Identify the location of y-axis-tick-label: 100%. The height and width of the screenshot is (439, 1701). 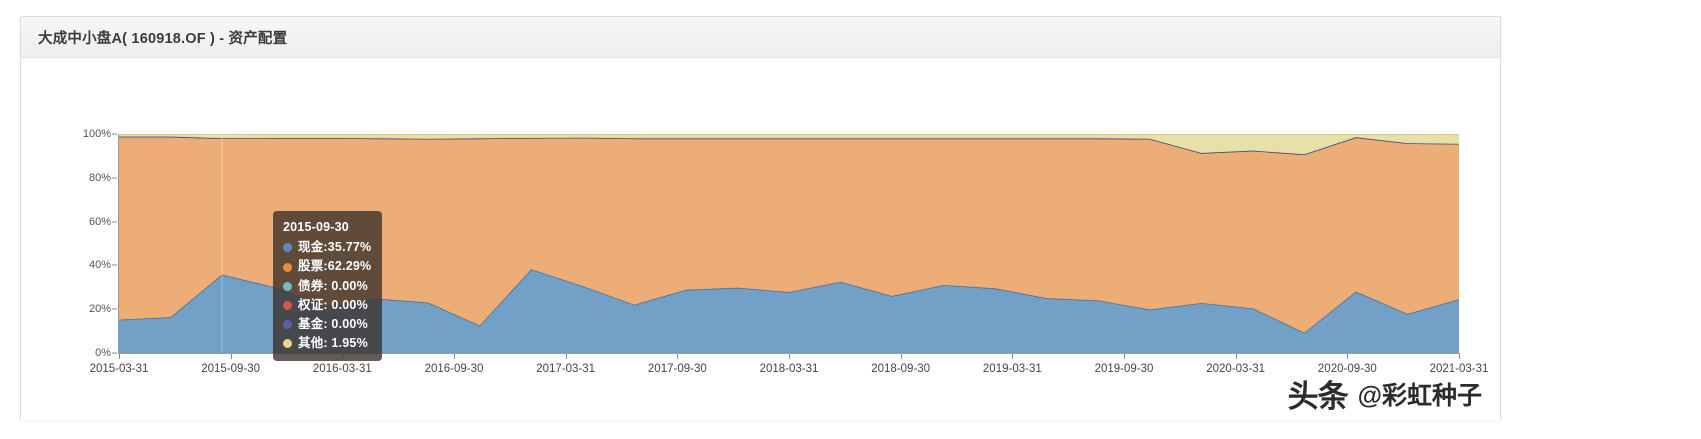
(96, 134).